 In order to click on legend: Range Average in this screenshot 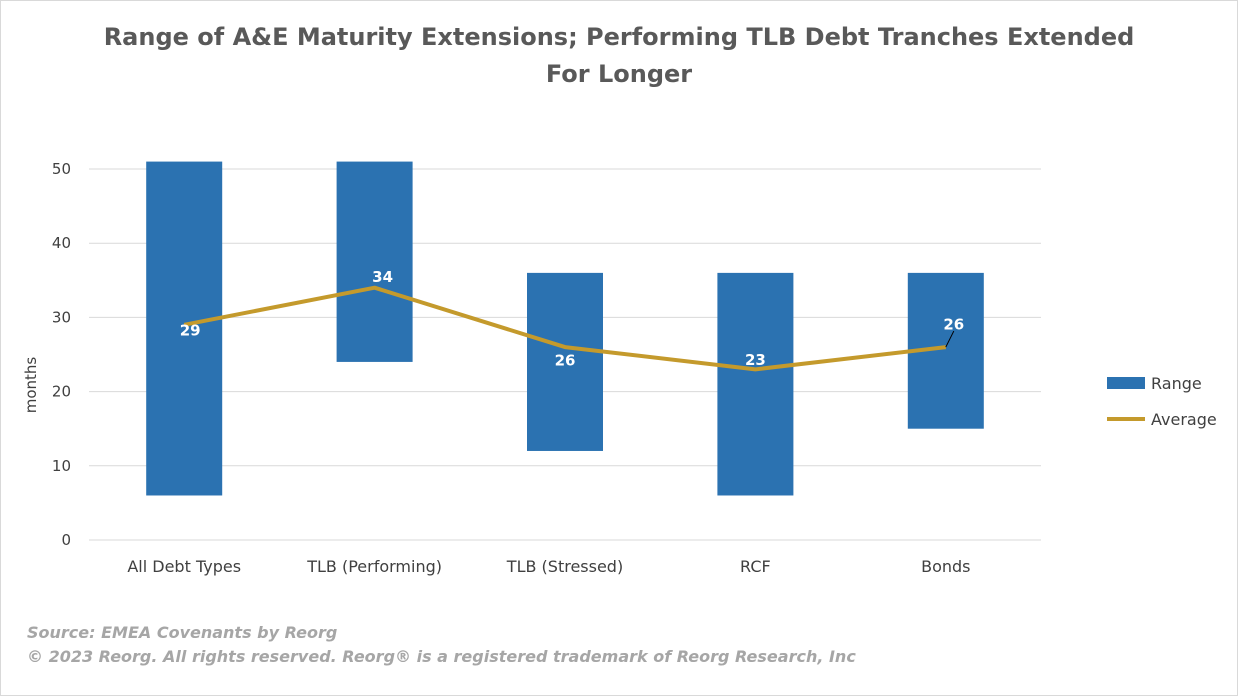, I will do `click(1162, 401)`.